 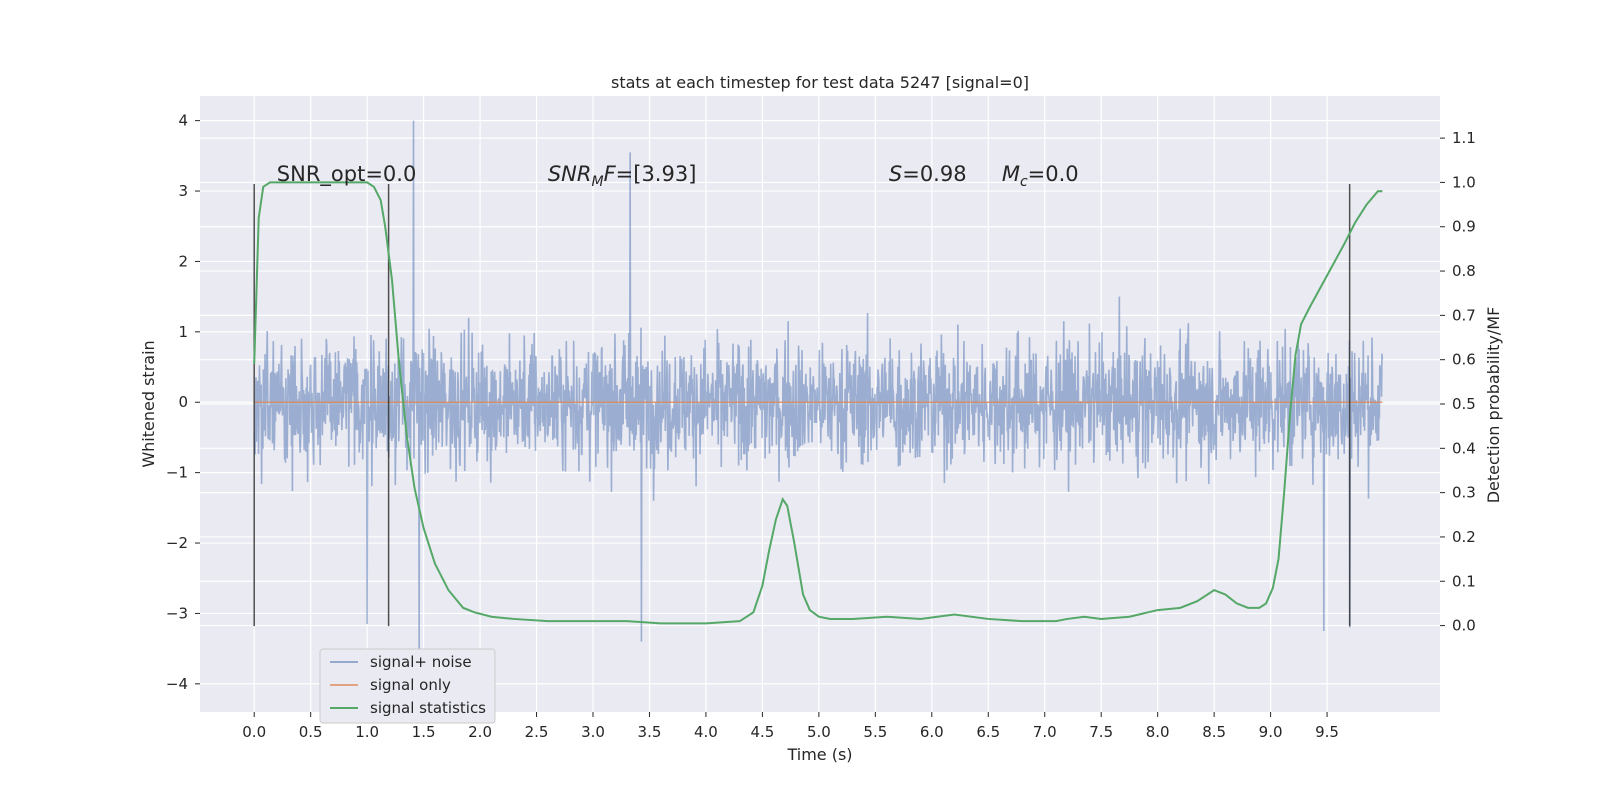 What do you see at coordinates (177, 473) in the screenshot?
I see `y-tick-label: −1` at bounding box center [177, 473].